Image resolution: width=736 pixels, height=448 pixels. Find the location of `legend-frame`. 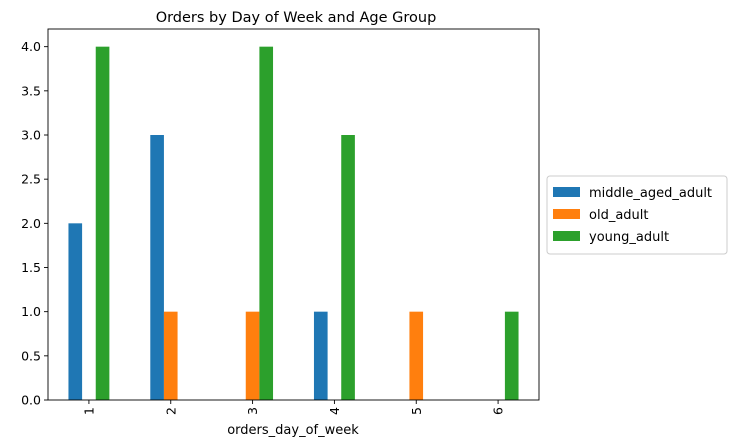

legend-frame is located at coordinates (637, 215).